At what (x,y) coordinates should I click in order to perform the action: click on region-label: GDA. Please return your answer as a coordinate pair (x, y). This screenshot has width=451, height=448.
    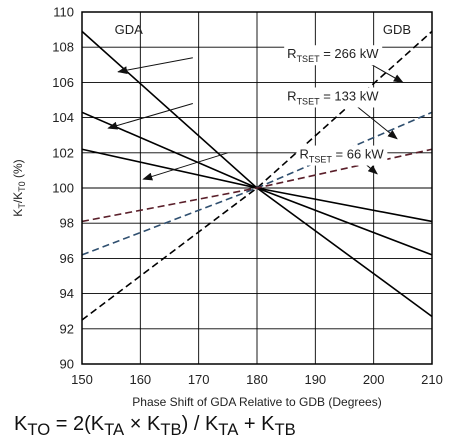
    Looking at the image, I should click on (129, 29).